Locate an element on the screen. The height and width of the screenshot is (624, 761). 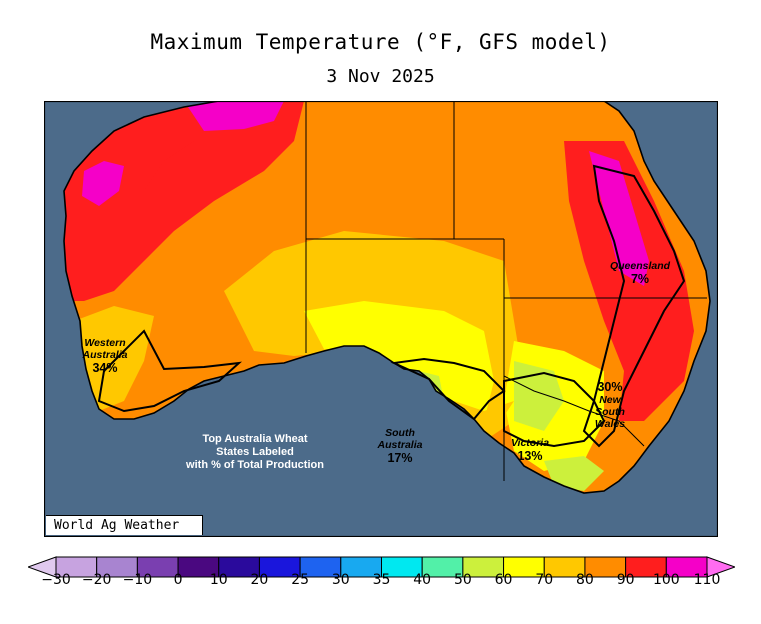
scale-tick-label: 0 is located at coordinates (178, 580).